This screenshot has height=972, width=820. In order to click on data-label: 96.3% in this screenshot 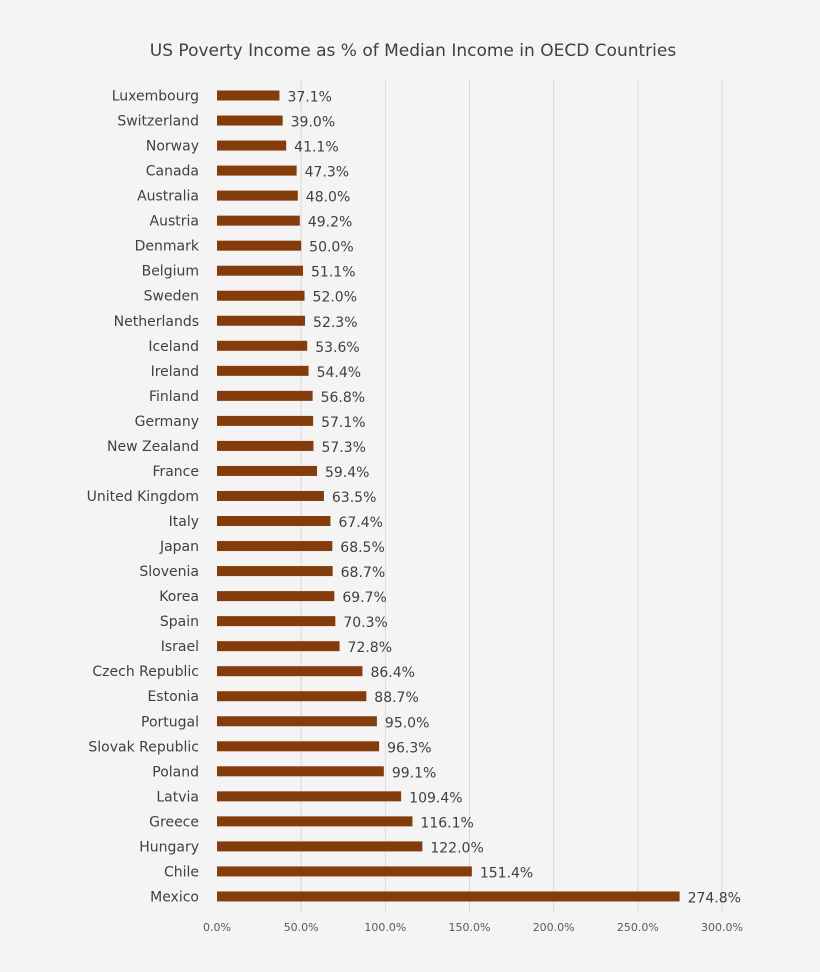, I will do `click(409, 748)`.